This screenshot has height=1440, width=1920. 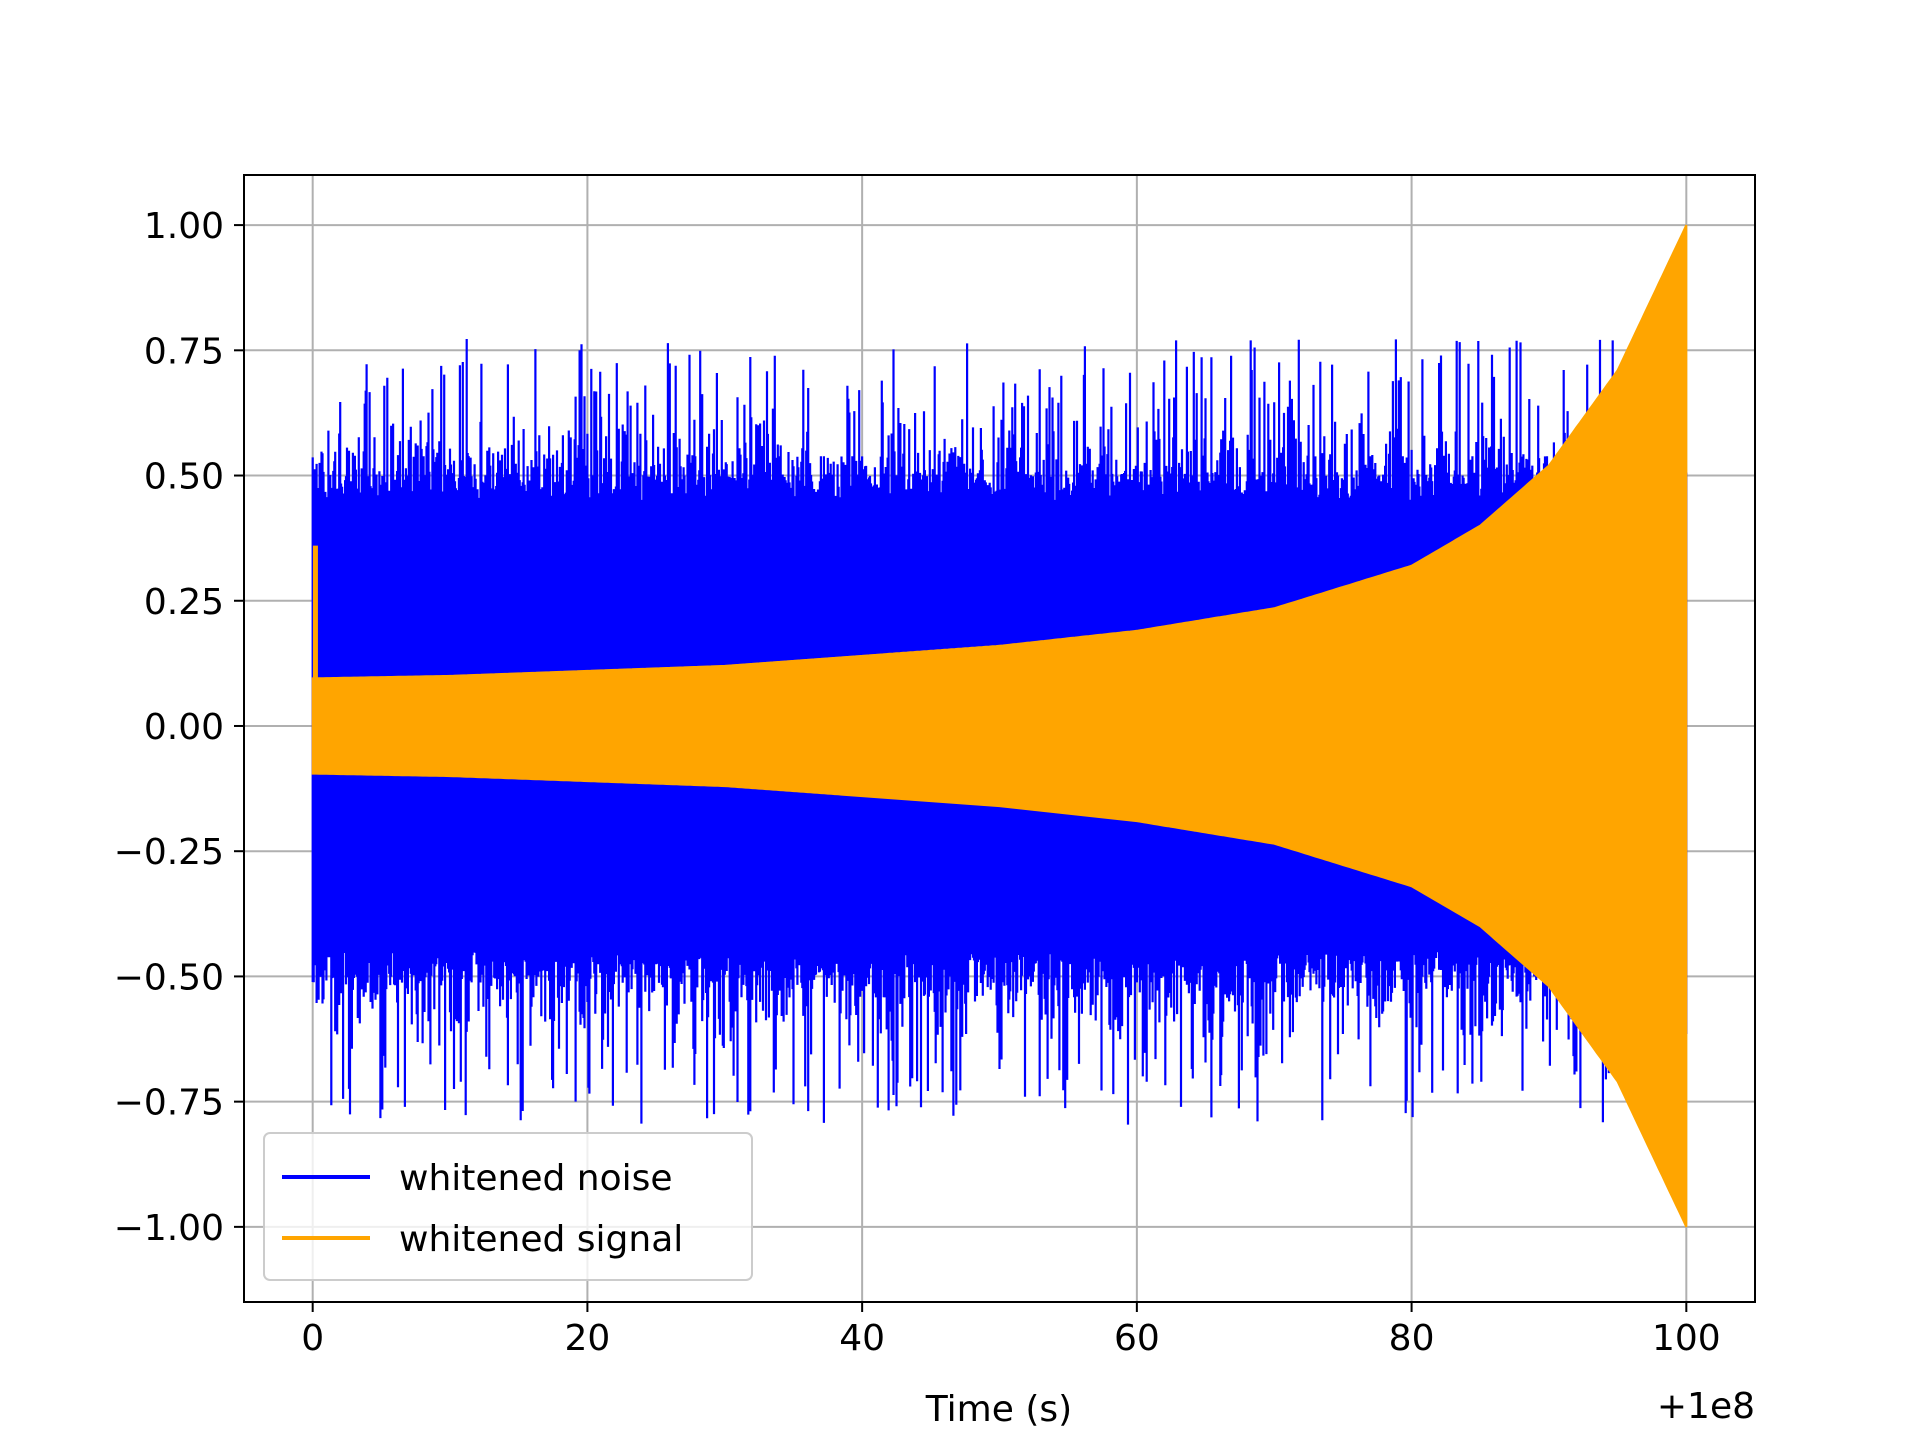 I want to click on x-axis-label: Time (s), so click(x=998, y=1409).